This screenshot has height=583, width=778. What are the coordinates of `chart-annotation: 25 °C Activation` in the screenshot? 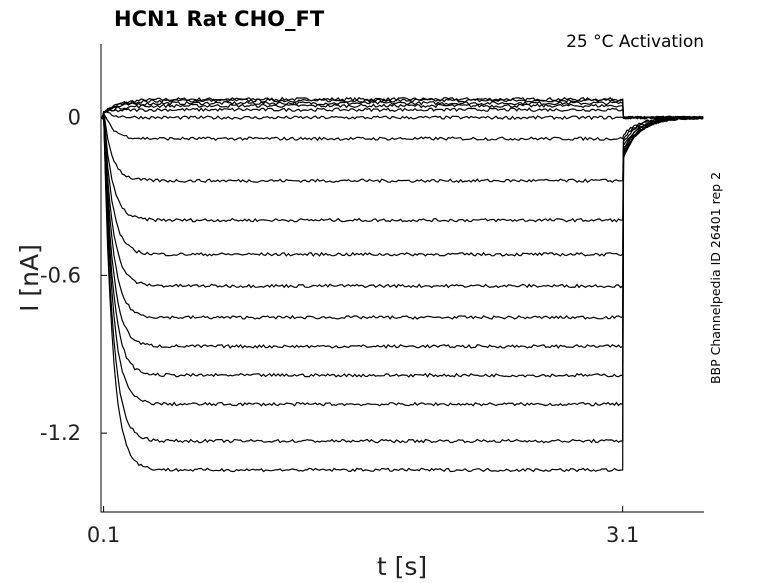 It's located at (635, 42).